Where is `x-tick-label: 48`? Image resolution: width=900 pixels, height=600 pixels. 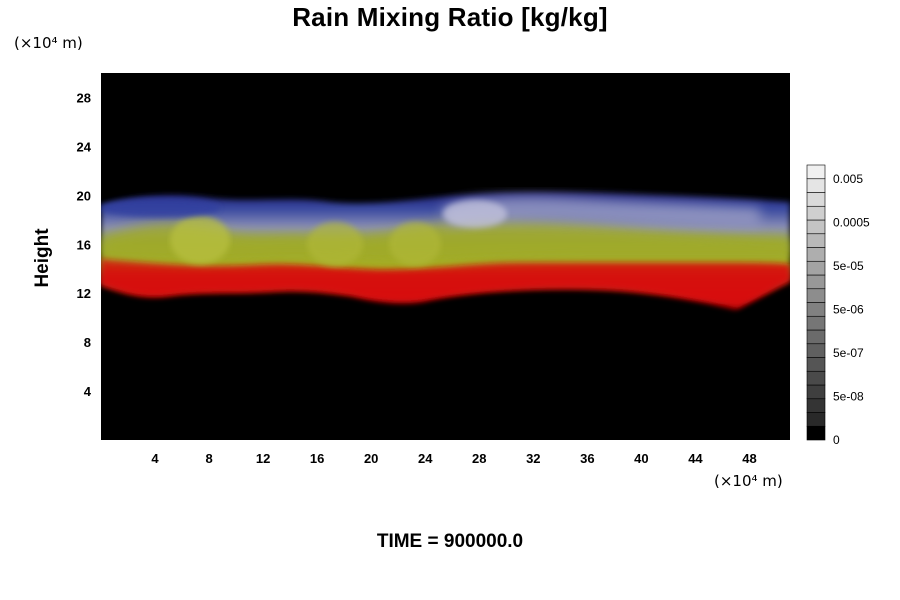
x-tick-label: 48 is located at coordinates (749, 458).